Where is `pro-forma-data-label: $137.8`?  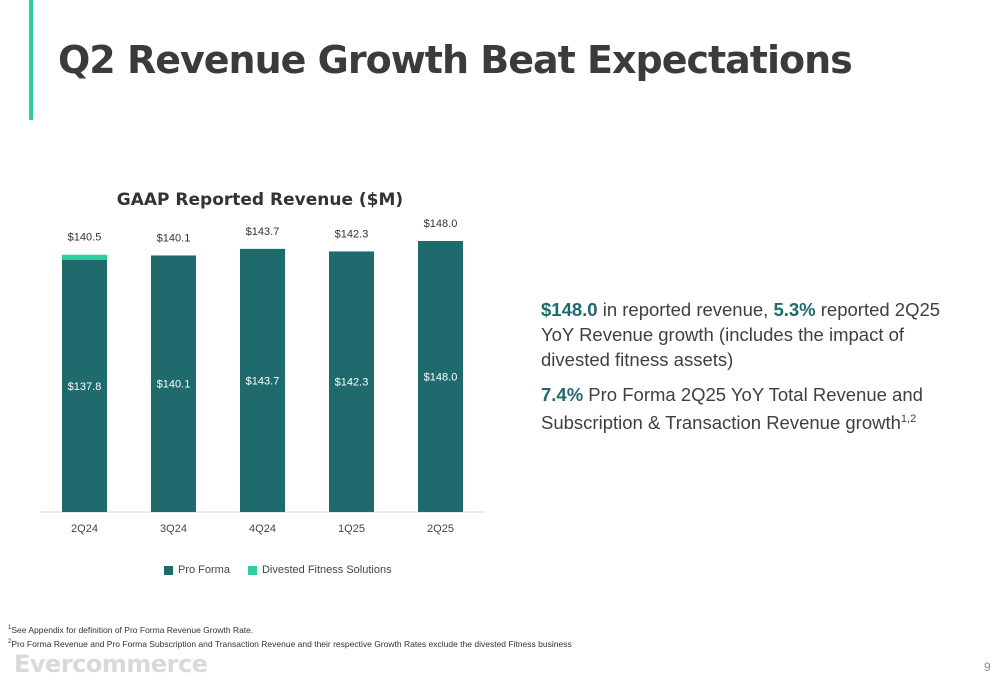 pro-forma-data-label: $137.8 is located at coordinates (85, 387).